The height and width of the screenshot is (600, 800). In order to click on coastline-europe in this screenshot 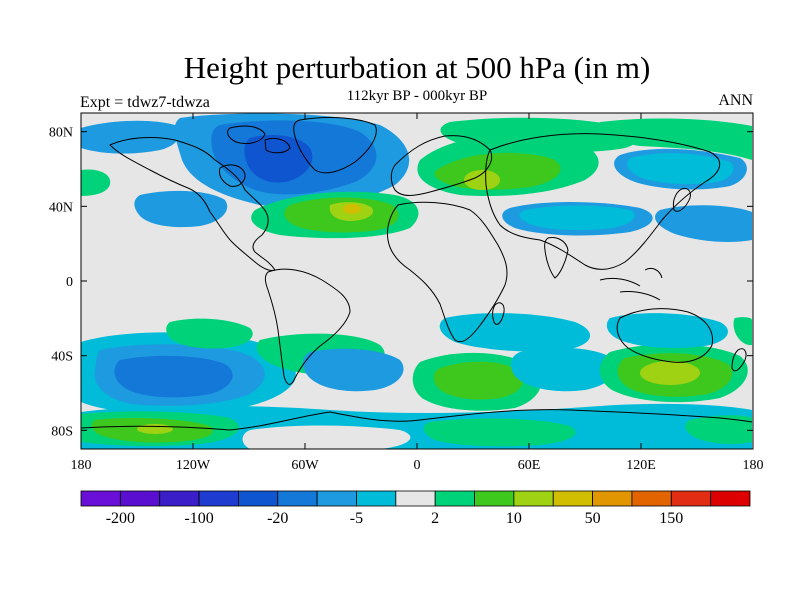, I will do `click(441, 165)`.